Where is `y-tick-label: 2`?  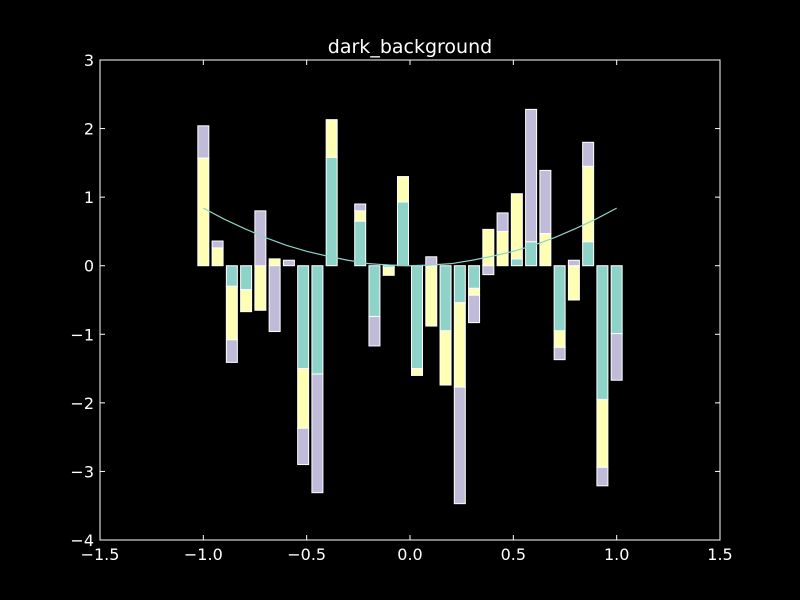
y-tick-label: 2 is located at coordinates (89, 129).